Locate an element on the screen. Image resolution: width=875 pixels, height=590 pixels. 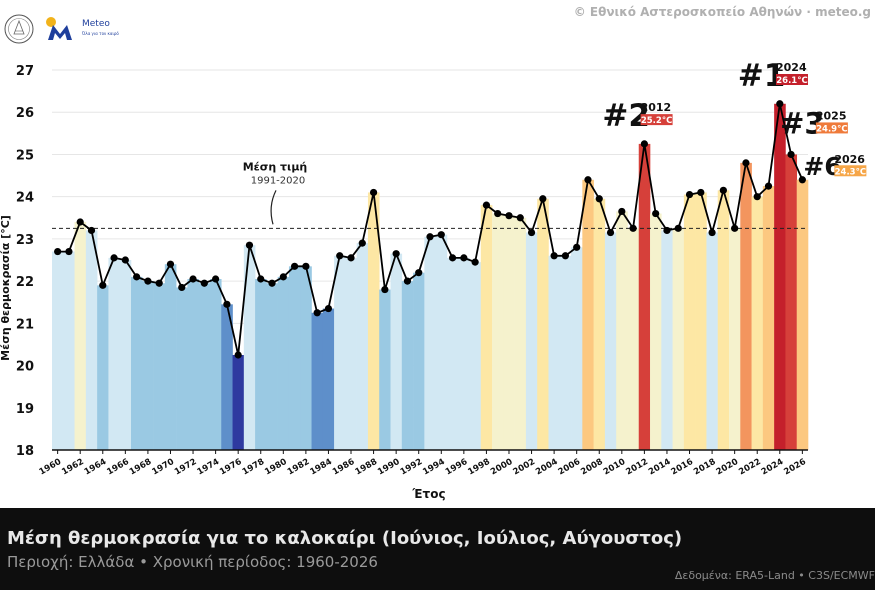
bar-2004 is located at coordinates (554, 352).